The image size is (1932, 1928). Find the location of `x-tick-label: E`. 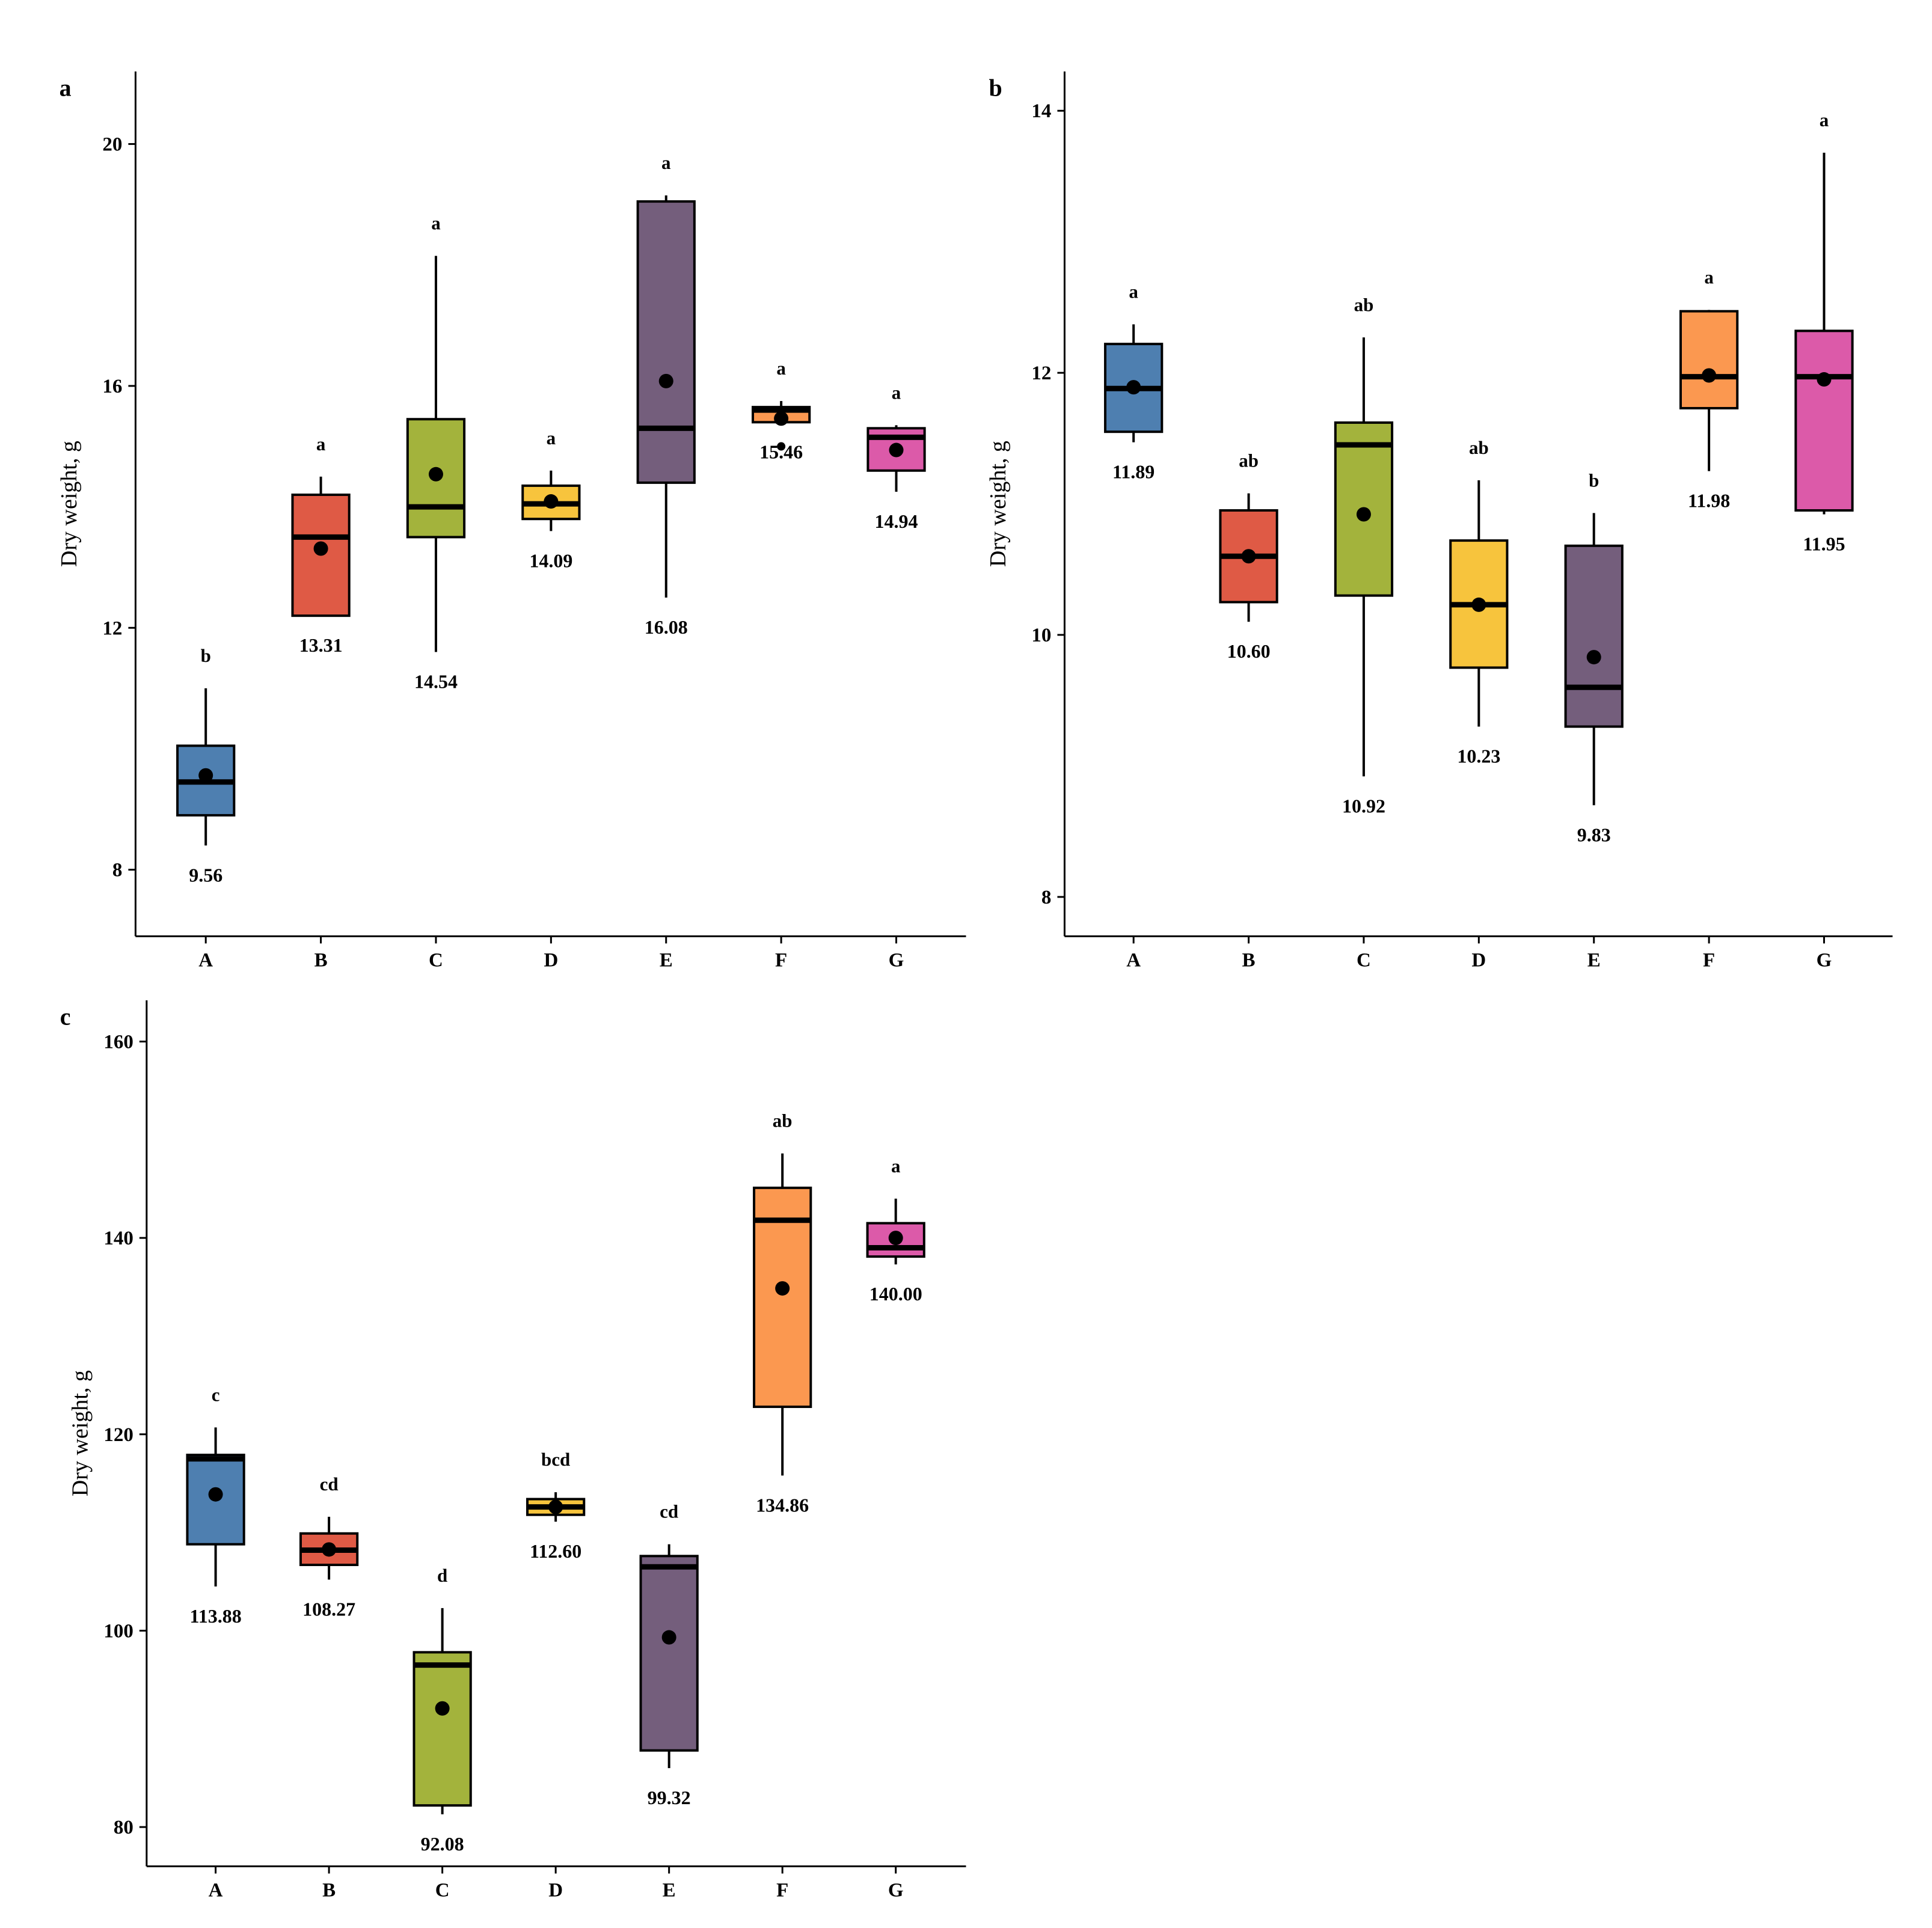

x-tick-label: E is located at coordinates (669, 1890).